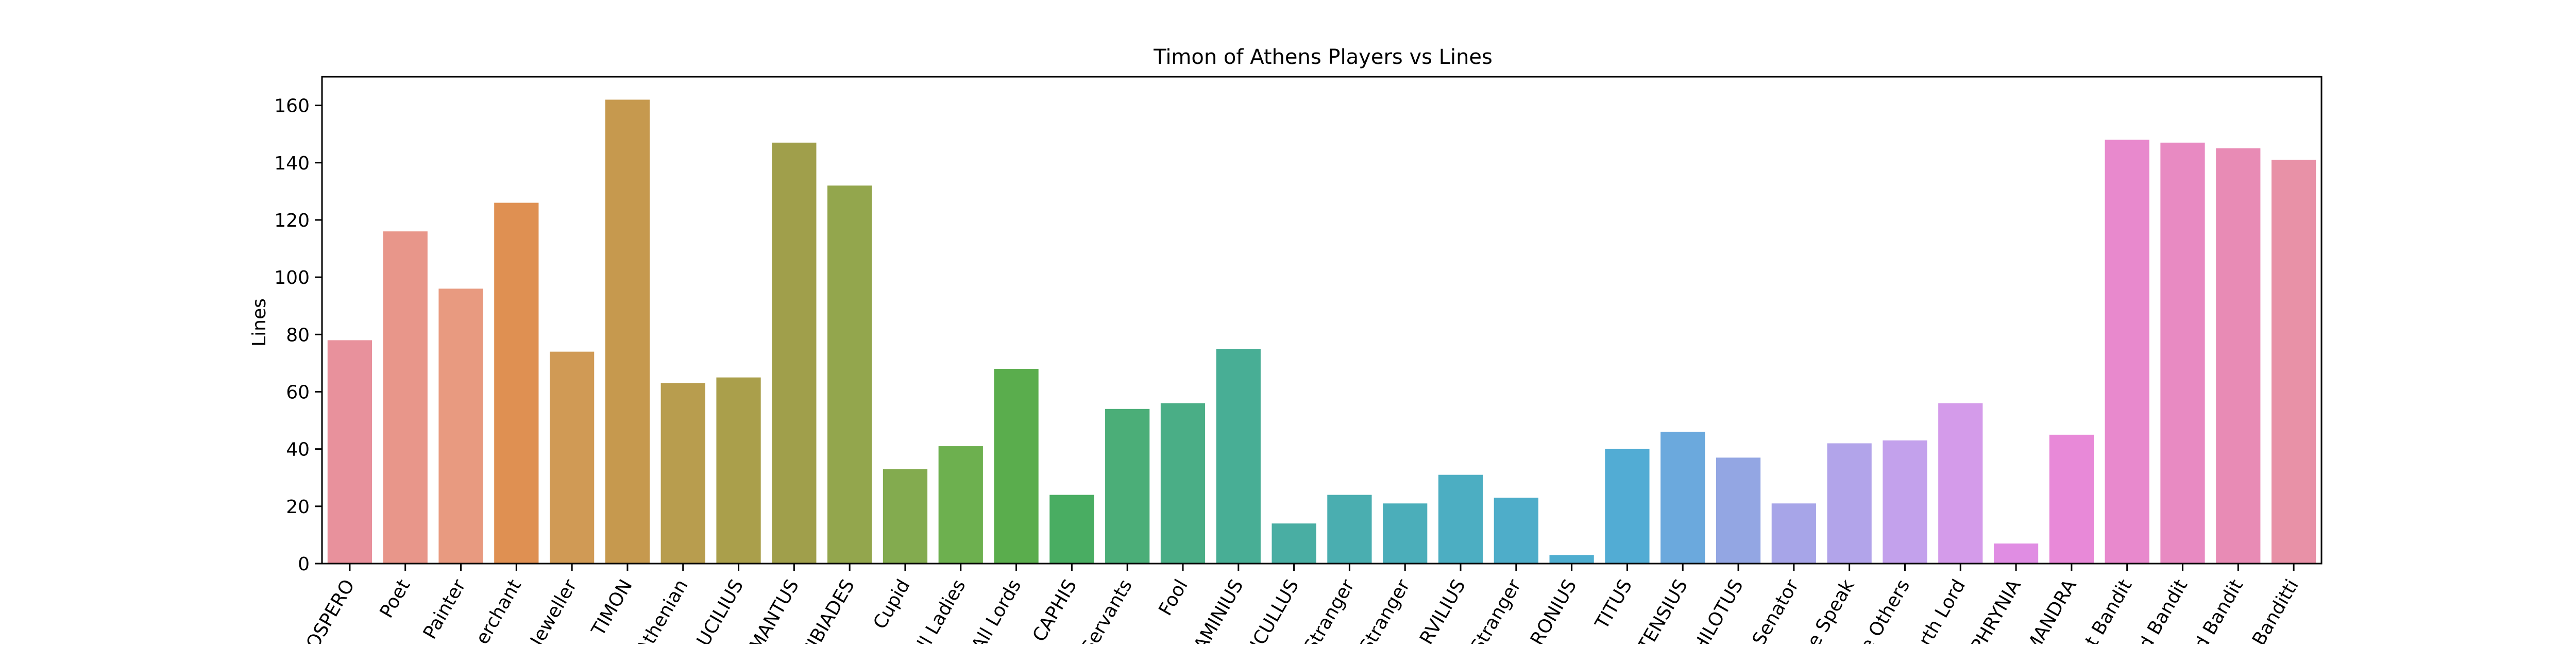 The width and height of the screenshot is (2576, 646). What do you see at coordinates (1173, 597) in the screenshot?
I see `x-tick-label: Fool` at bounding box center [1173, 597].